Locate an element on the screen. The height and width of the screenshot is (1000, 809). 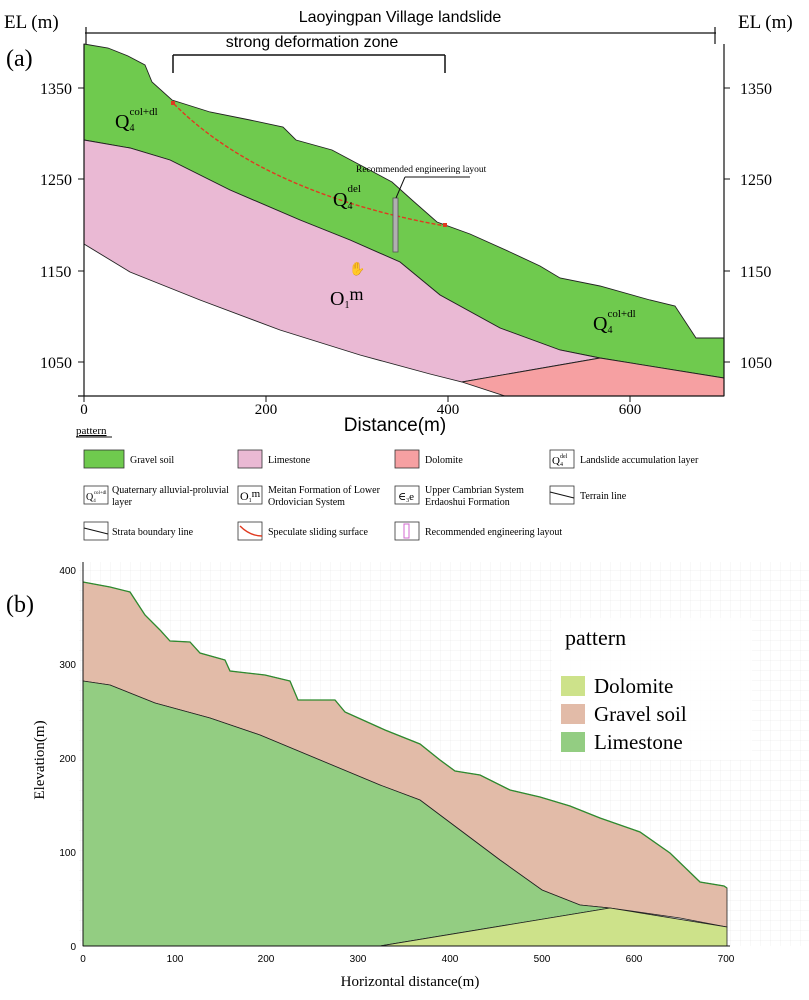
legend-o1m-symbol: O1m is located at coordinates (250, 496).